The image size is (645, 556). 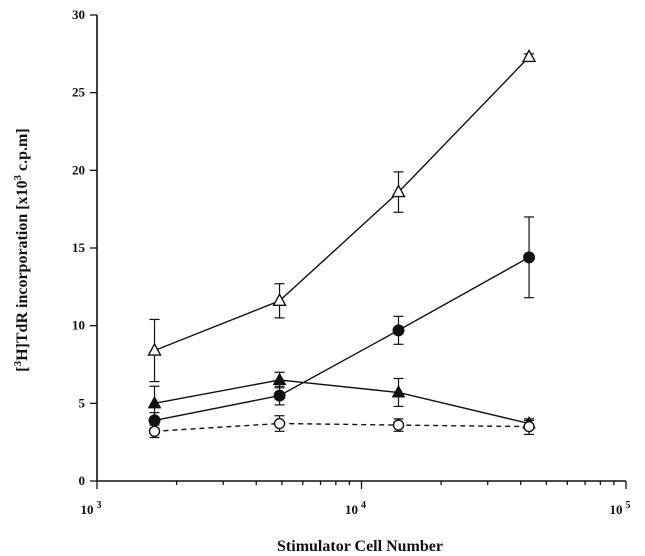 What do you see at coordinates (360, 546) in the screenshot?
I see `x-axis-title: Stimulator Cell Number` at bounding box center [360, 546].